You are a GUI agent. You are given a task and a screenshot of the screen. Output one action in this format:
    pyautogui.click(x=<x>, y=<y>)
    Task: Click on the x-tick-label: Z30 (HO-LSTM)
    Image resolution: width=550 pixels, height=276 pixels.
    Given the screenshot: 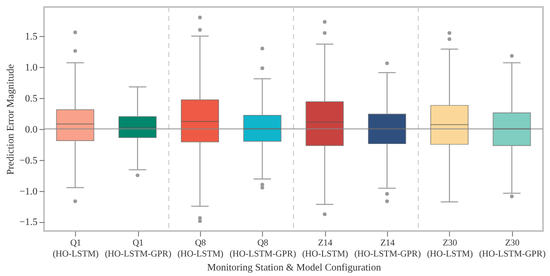 What is the action you would take?
    pyautogui.click(x=449, y=248)
    